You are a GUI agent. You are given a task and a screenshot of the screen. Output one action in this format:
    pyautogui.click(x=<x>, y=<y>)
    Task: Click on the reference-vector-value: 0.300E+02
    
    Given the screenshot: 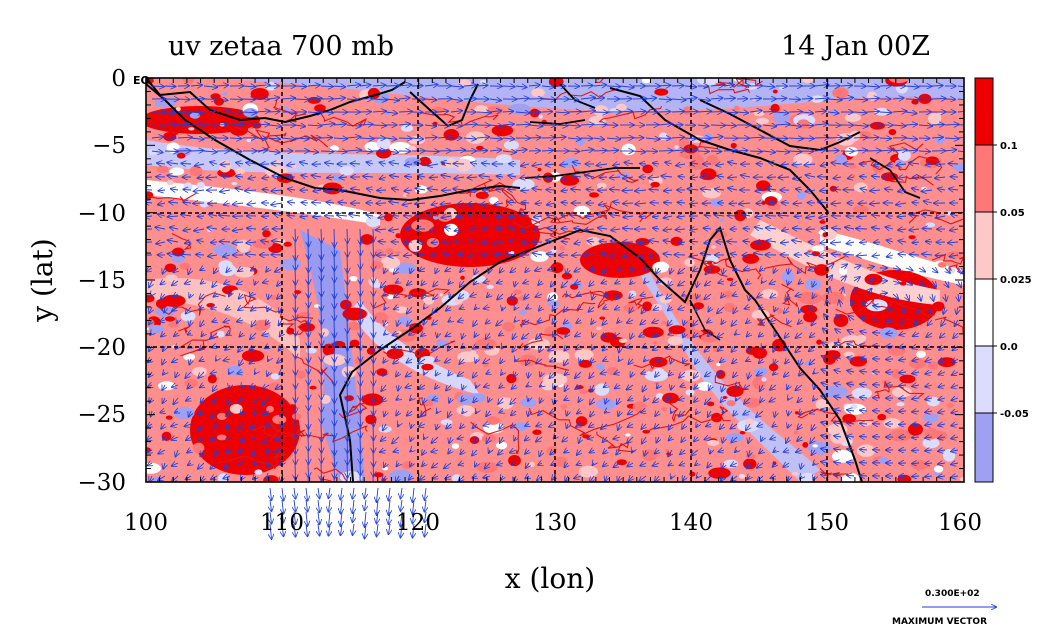 What is the action you would take?
    pyautogui.click(x=952, y=594)
    